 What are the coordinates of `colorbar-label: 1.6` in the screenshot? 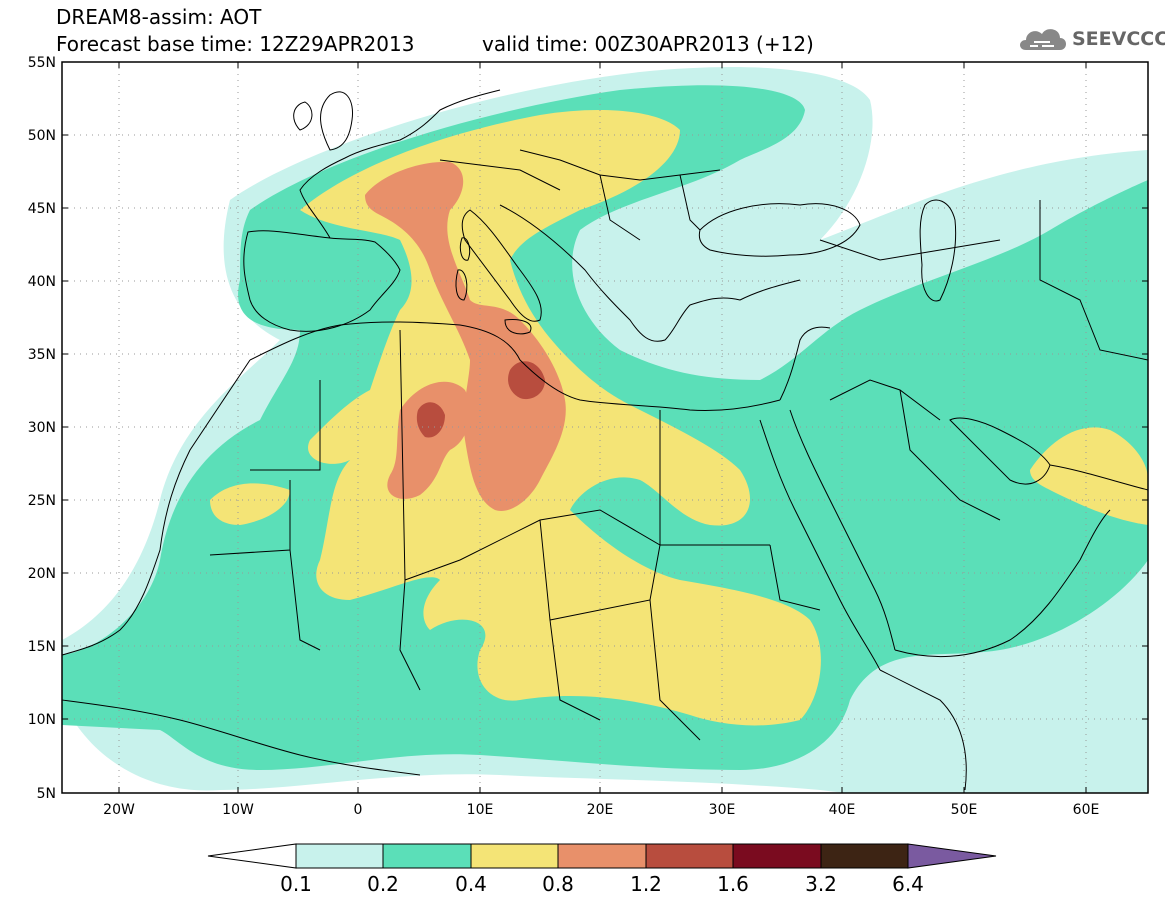 It's located at (733, 884).